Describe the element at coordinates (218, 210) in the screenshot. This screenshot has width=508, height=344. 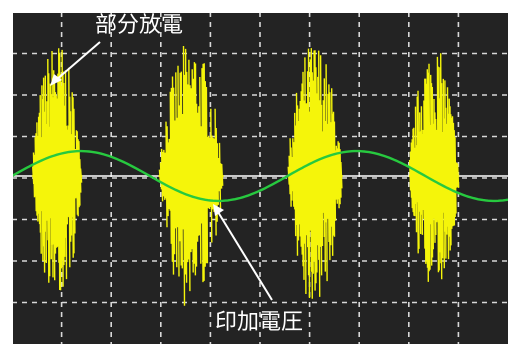
I see `arrowhead-applied-voltage` at that location.